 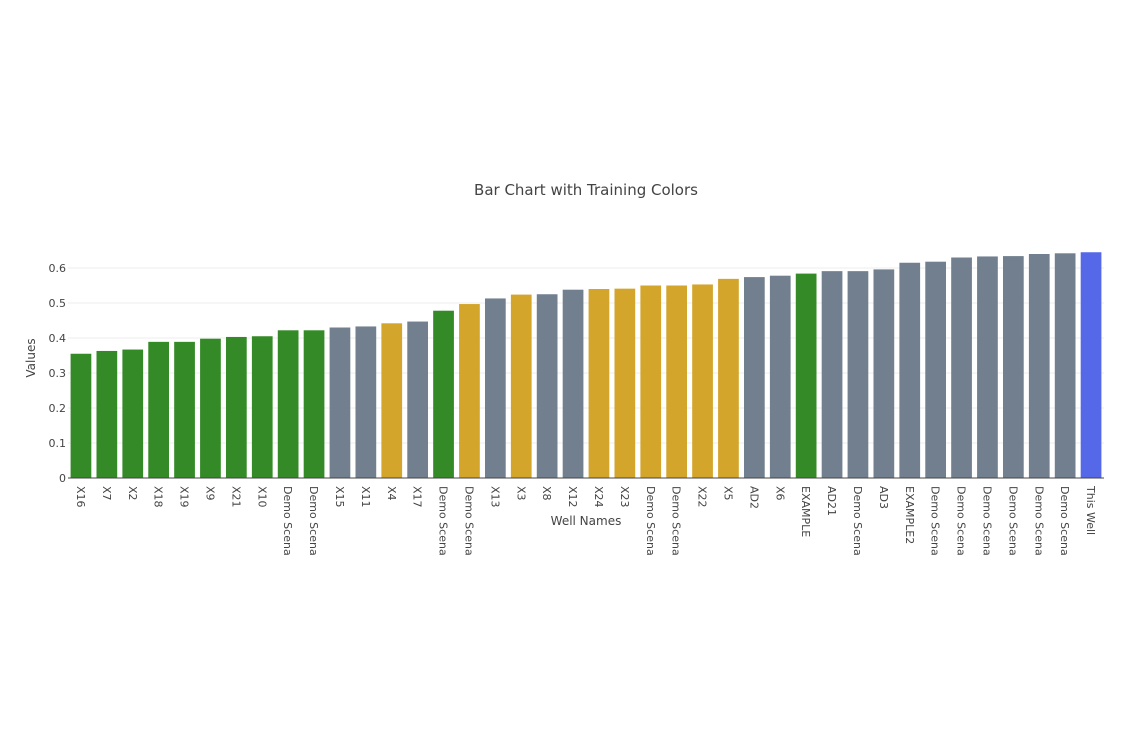 I want to click on x-tick-label: AD3, so click(x=883, y=497).